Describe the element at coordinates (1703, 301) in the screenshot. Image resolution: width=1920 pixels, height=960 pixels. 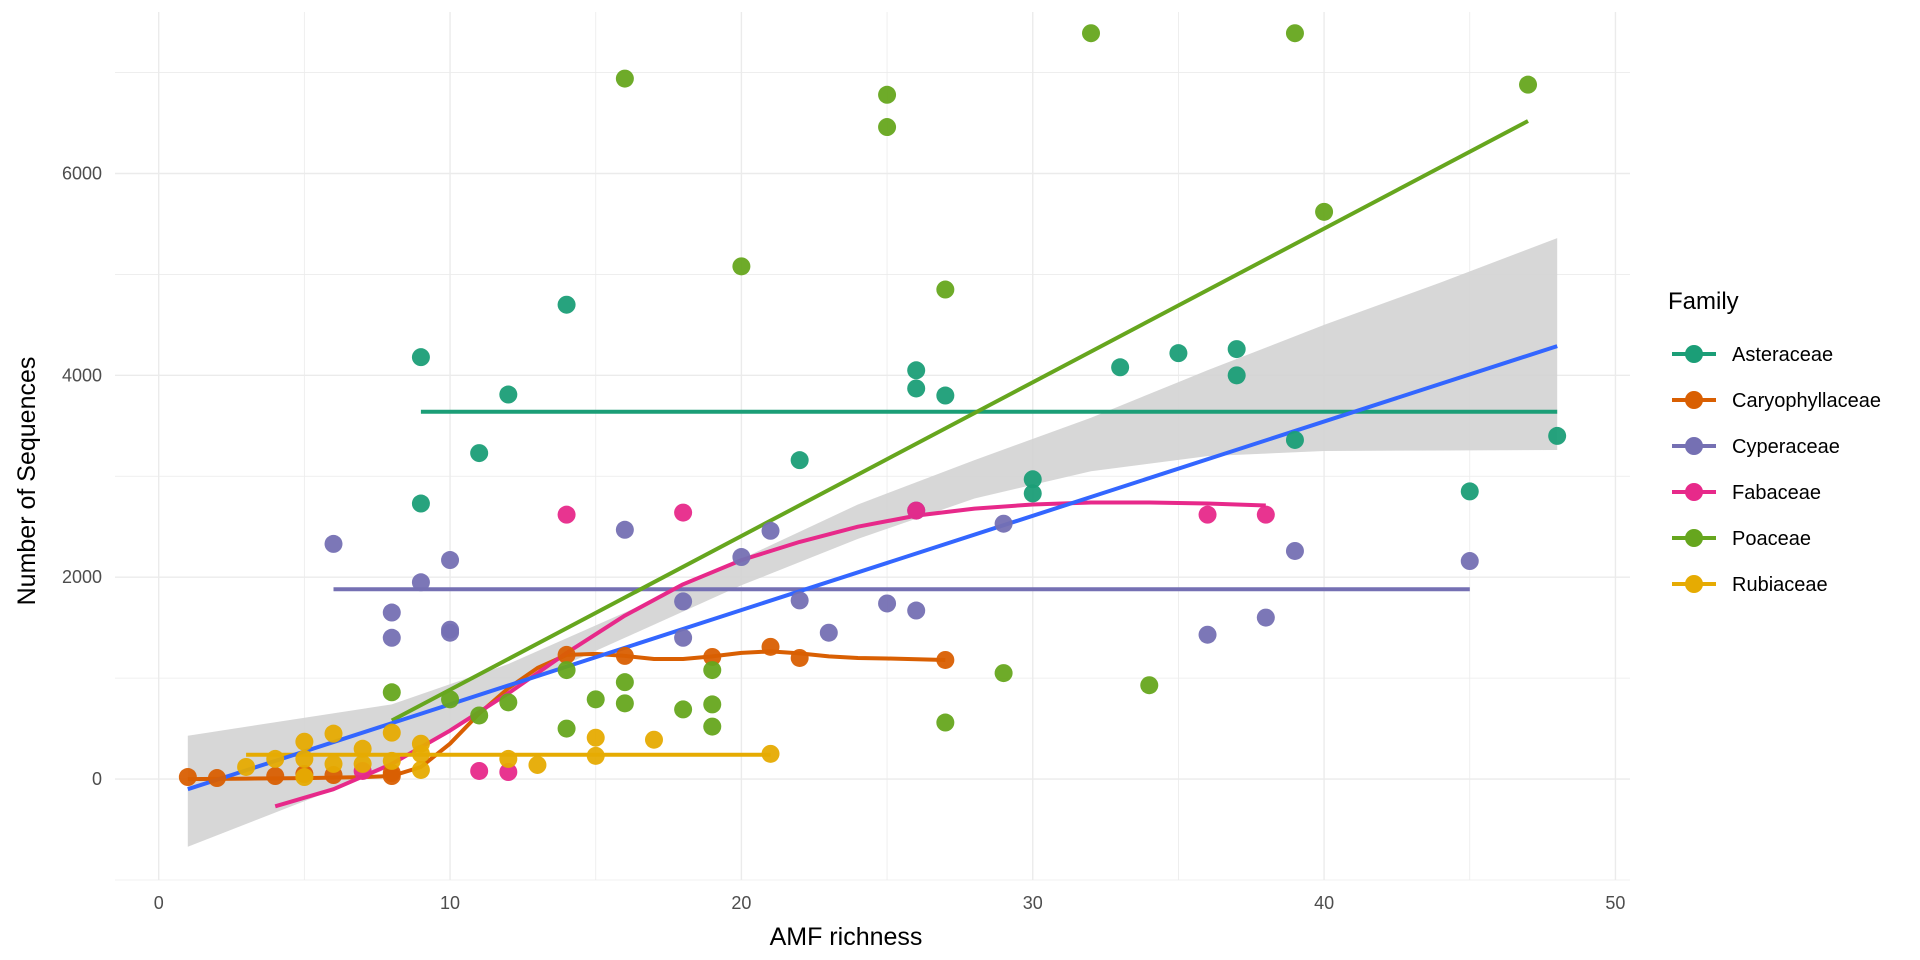
I see `legend-title: Family` at that location.